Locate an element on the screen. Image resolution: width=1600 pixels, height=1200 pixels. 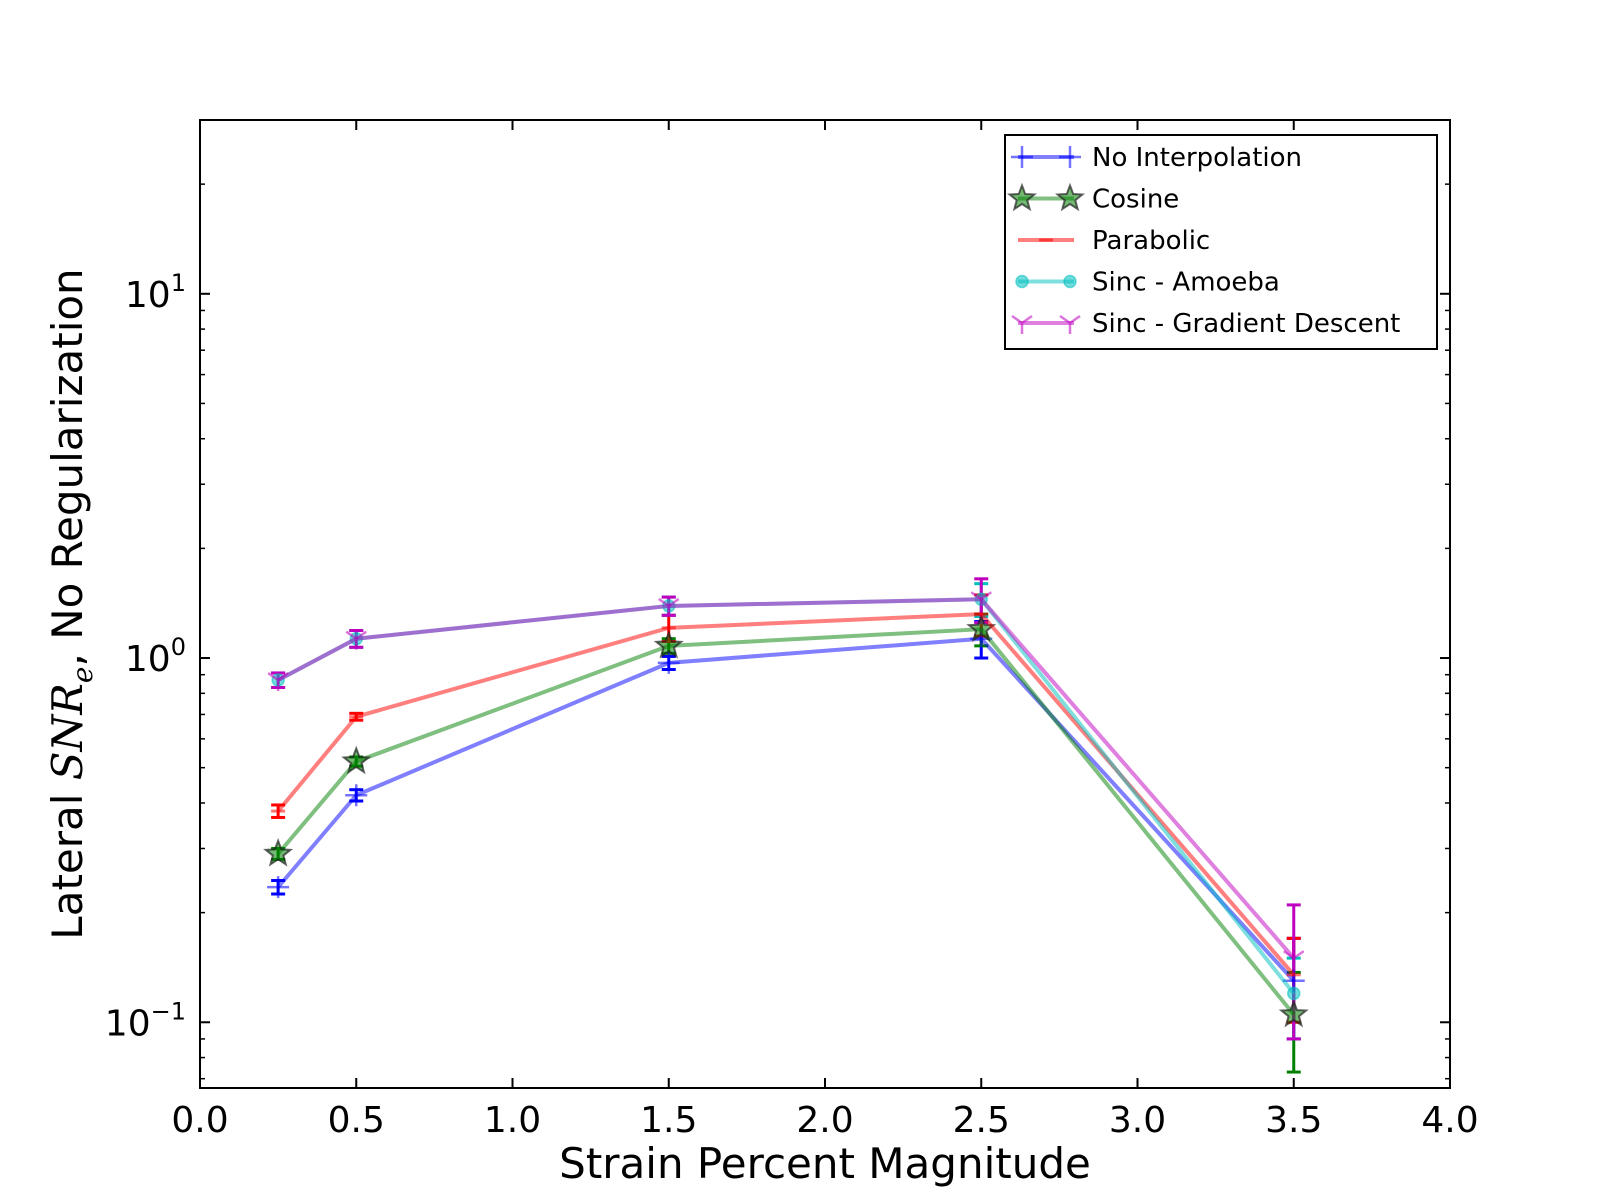
x-tick-label: 3.5 is located at coordinates (1293, 1120).